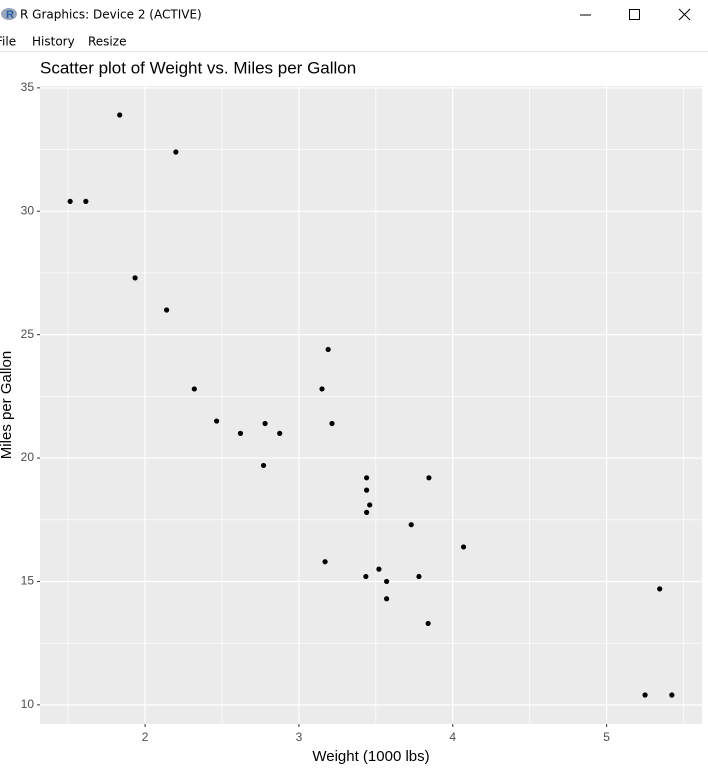  Describe the element at coordinates (28, 210) in the screenshot. I see `y-tick-label: 30` at that location.